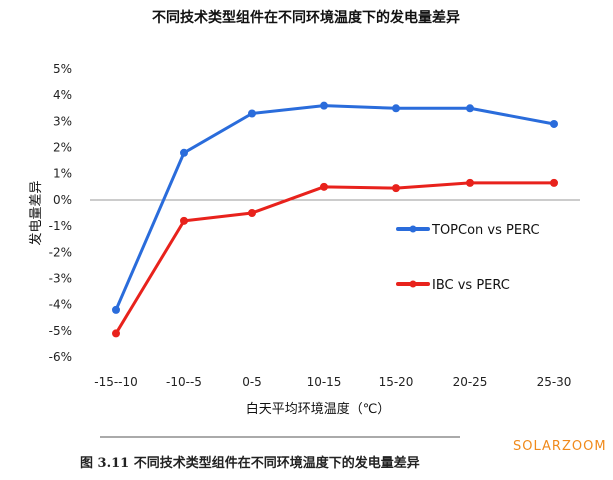 This screenshot has width=613, height=480. What do you see at coordinates (306, 17) in the screenshot?
I see `chart-title: 不同技术类型组件在不同环境温度下的发电量差异` at bounding box center [306, 17].